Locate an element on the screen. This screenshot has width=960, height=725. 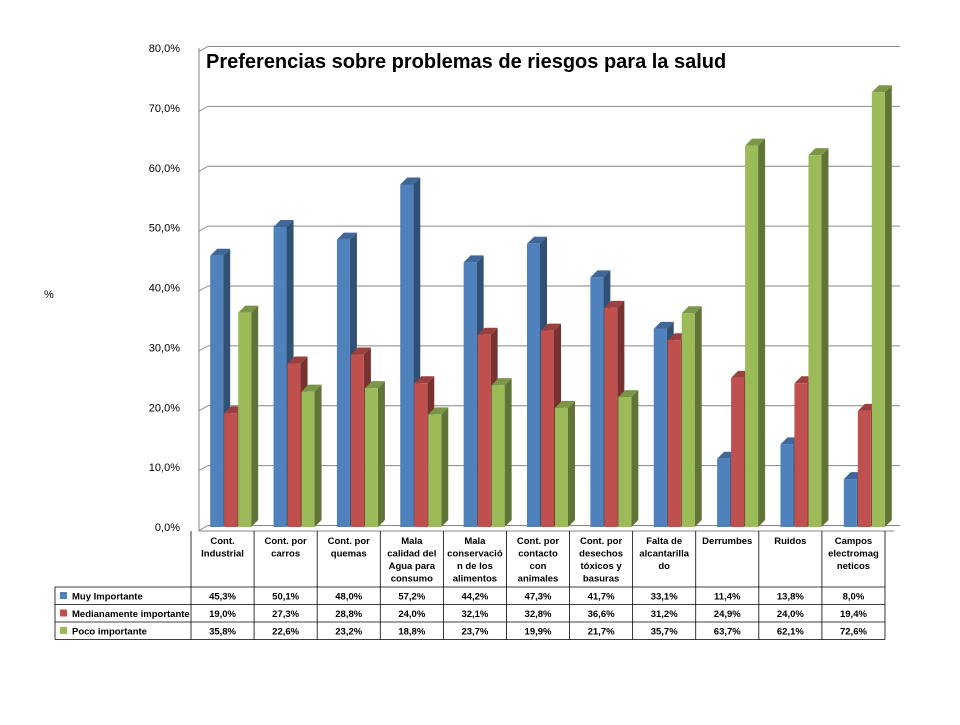
data-label: 57,2% is located at coordinates (411, 597).